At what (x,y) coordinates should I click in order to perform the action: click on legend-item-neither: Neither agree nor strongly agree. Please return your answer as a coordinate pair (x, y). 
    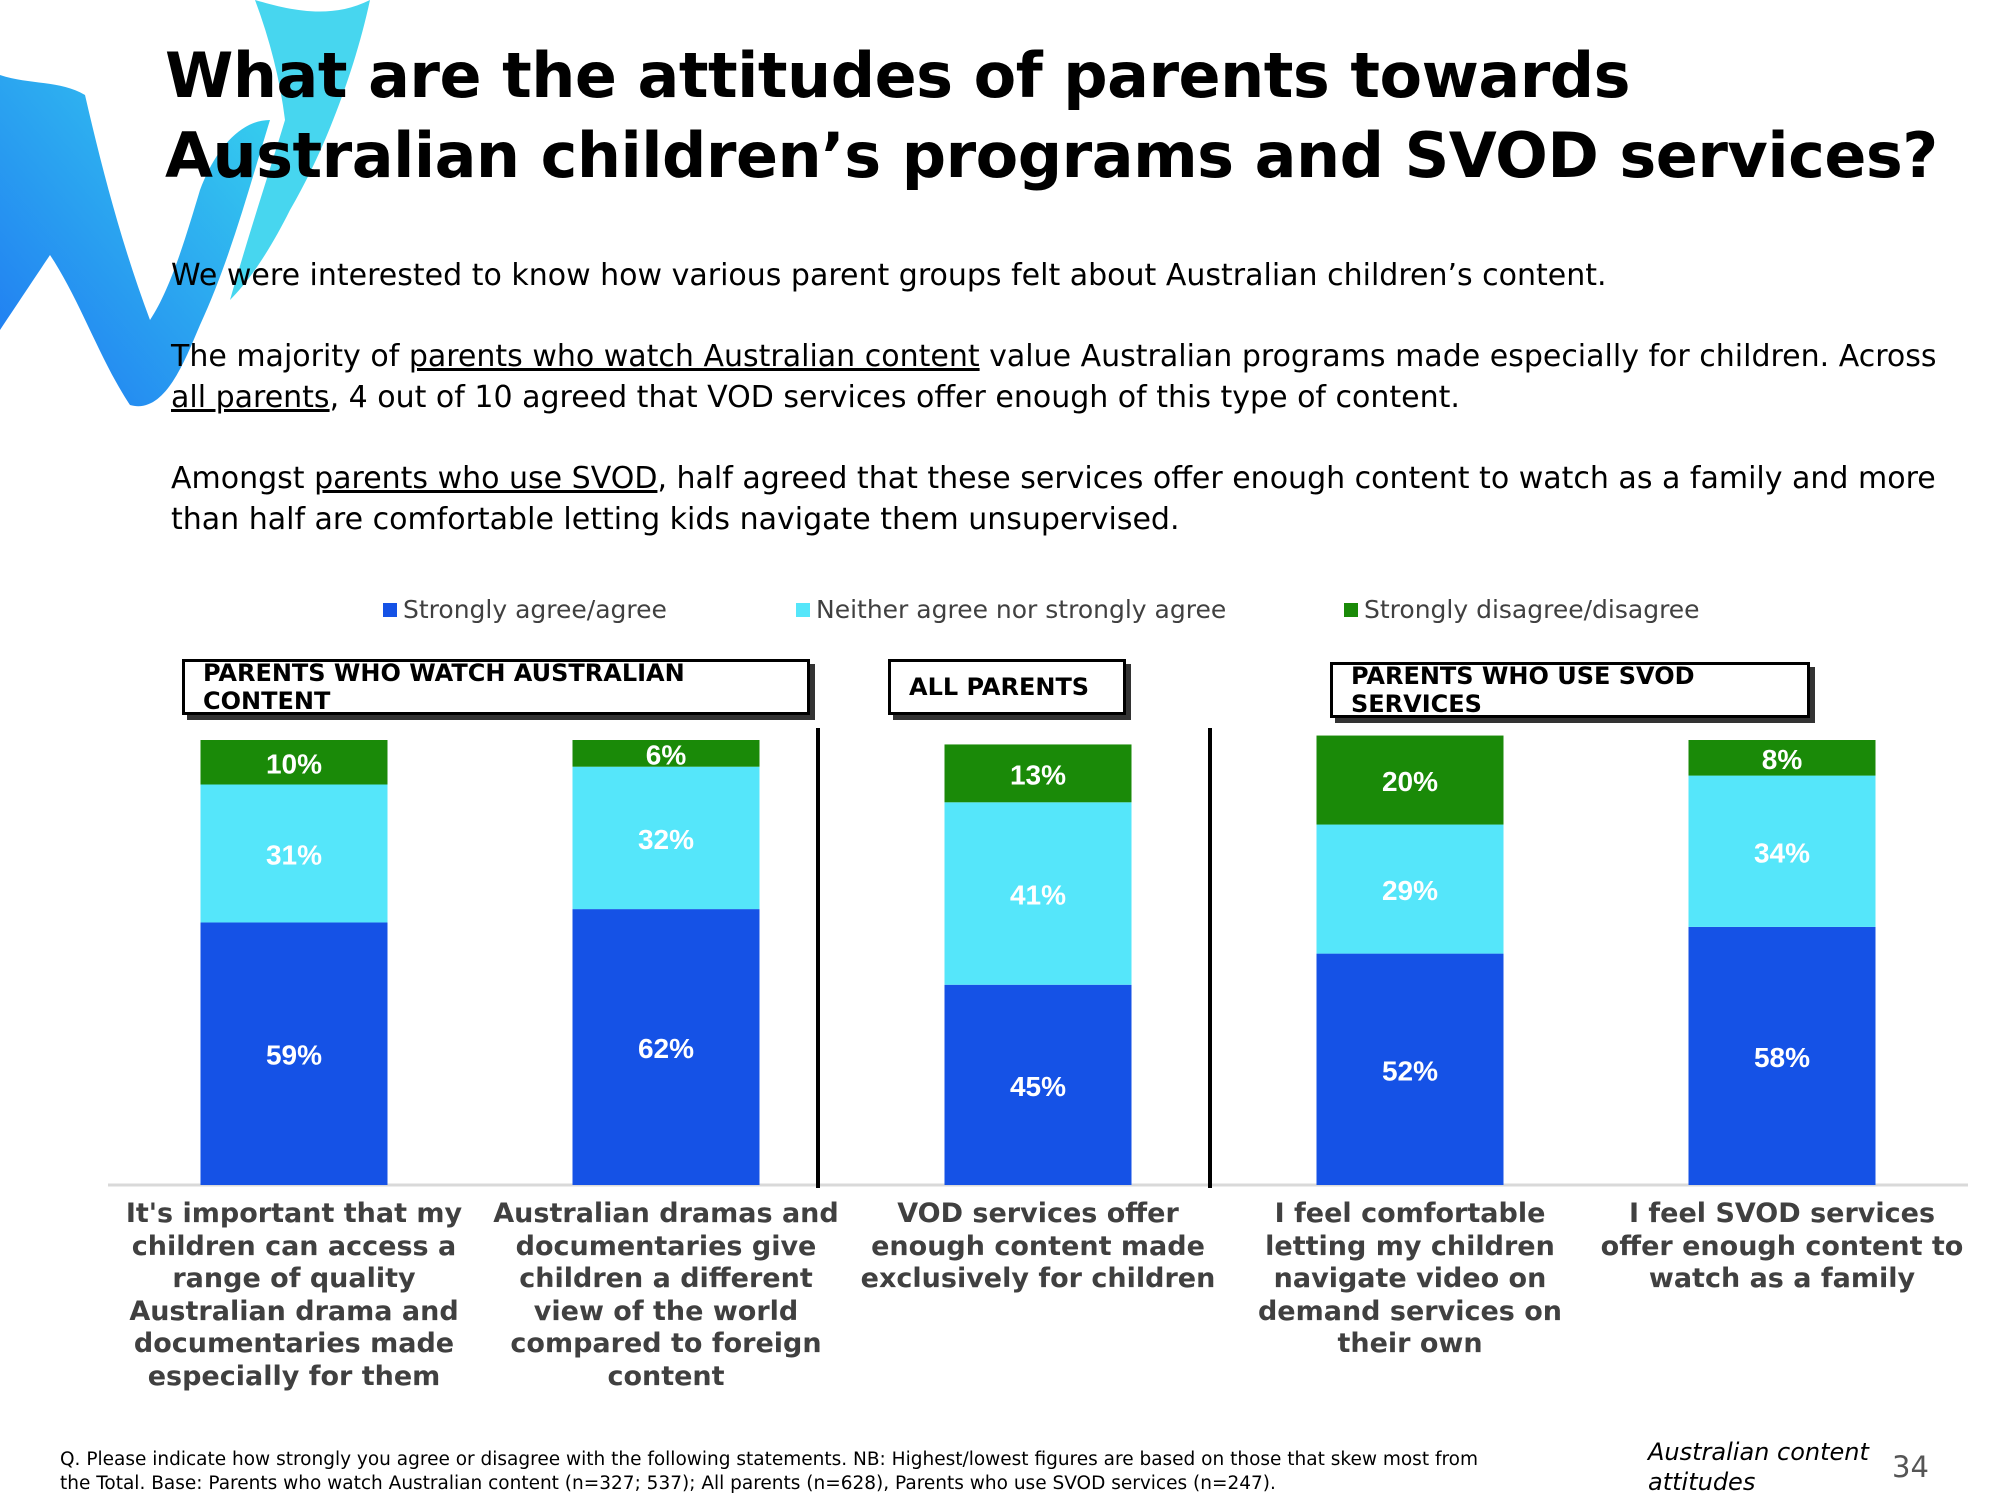
    Looking at the image, I should click on (1011, 609).